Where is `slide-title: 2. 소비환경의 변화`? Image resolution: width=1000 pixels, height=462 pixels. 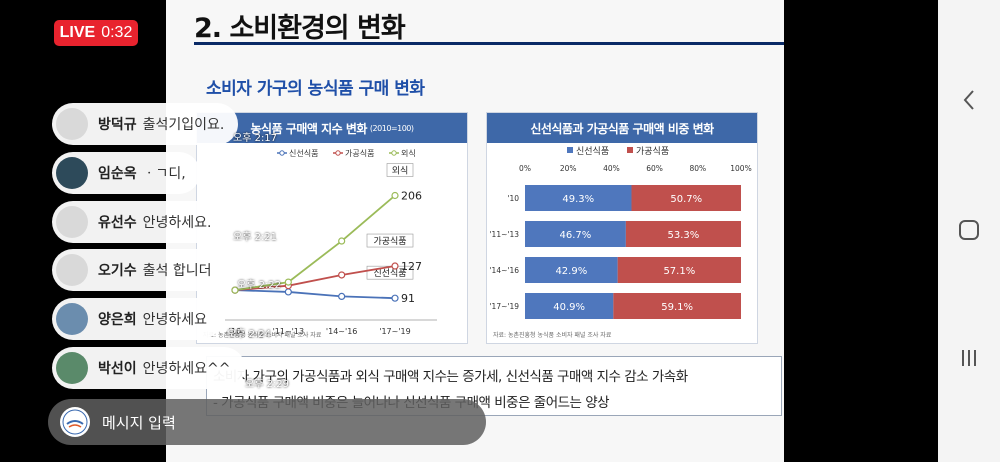
slide-title: 2. 소비환경의 변화 is located at coordinates (300, 28).